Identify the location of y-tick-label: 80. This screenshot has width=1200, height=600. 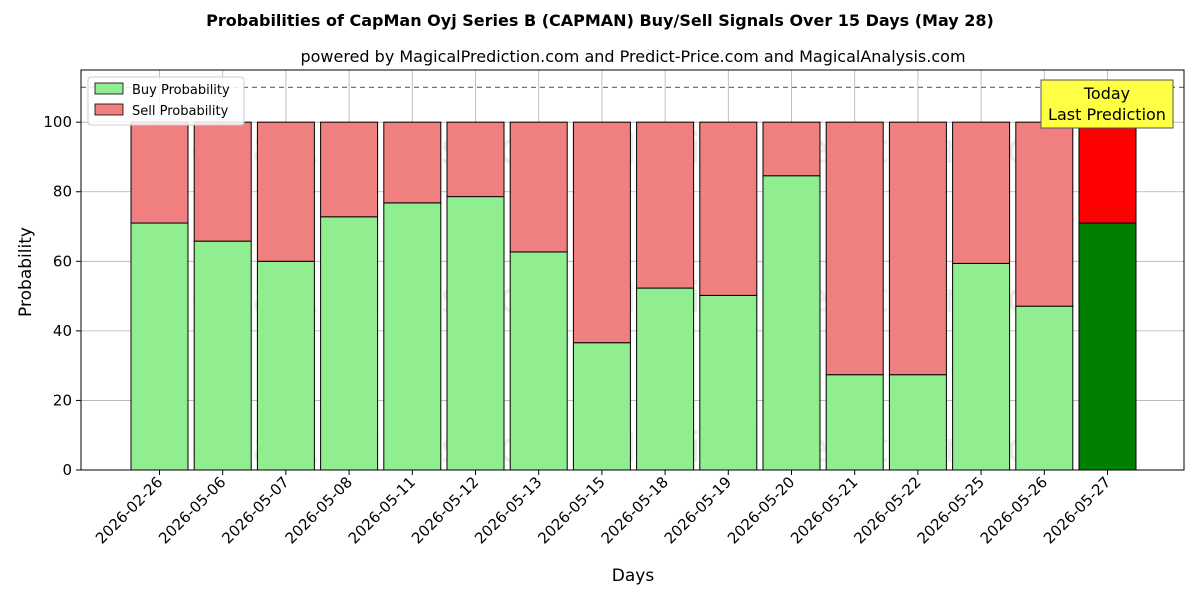
(62, 192).